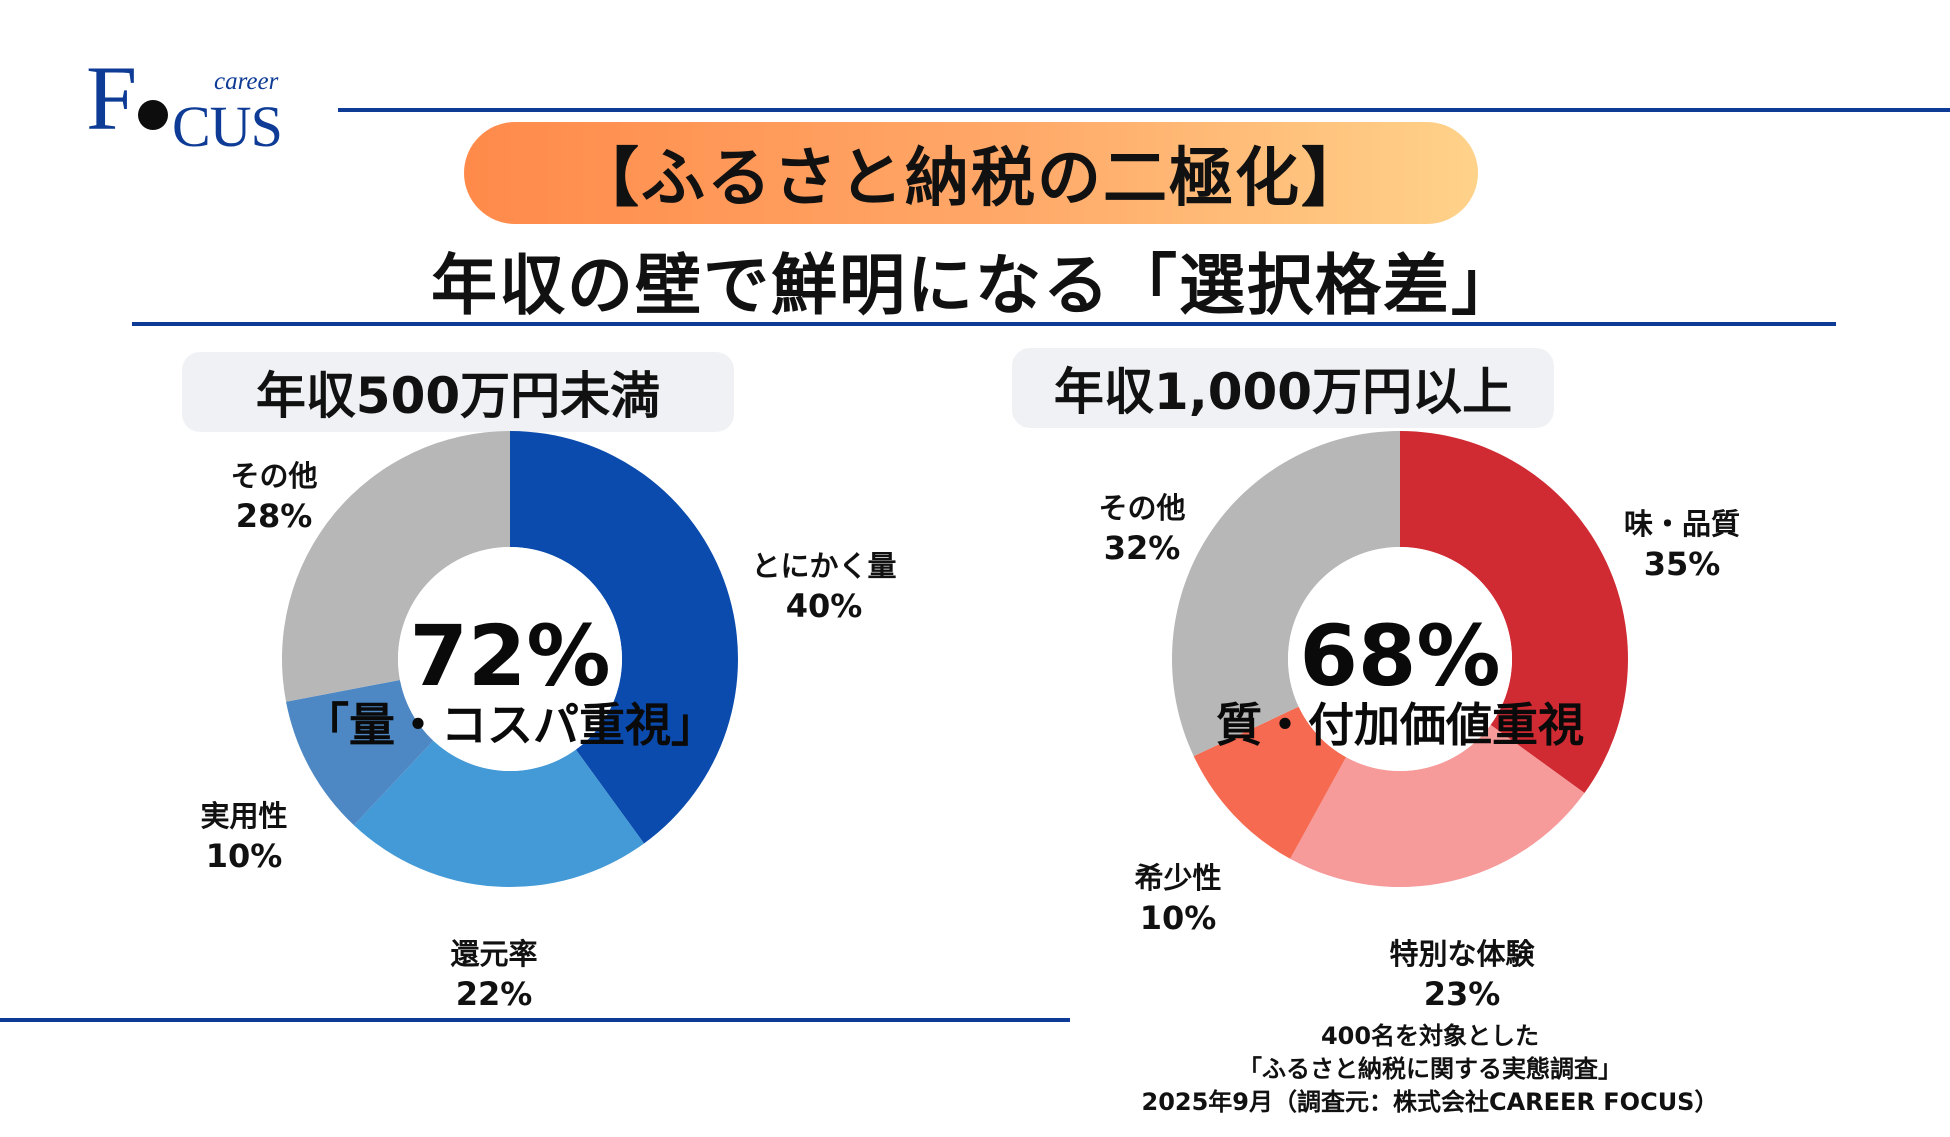  Describe the element at coordinates (274, 496) in the screenshot. I see `slice-label-left-3: その他 28%` at that location.